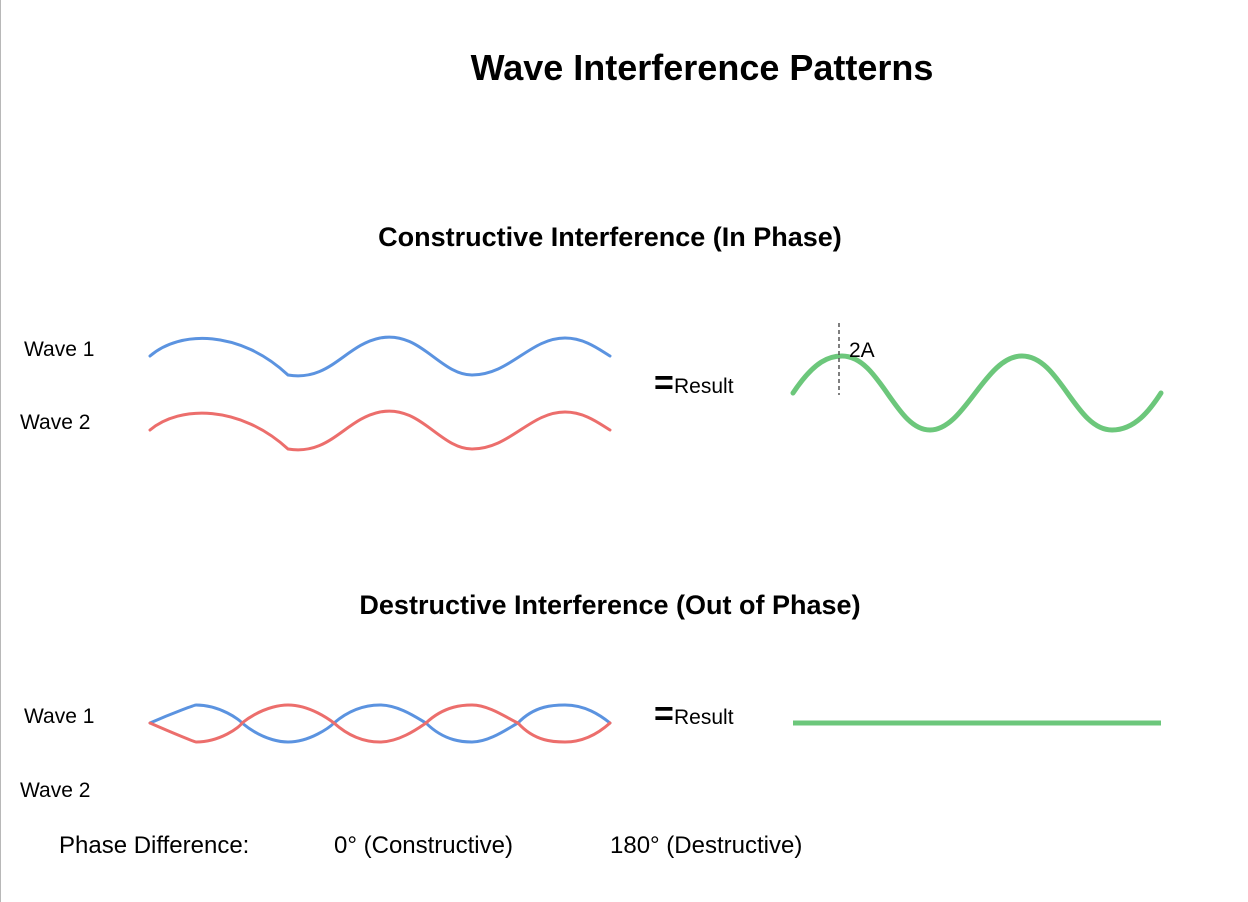 The height and width of the screenshot is (902, 1248). What do you see at coordinates (380, 356) in the screenshot?
I see `constructive-wave1-curve` at bounding box center [380, 356].